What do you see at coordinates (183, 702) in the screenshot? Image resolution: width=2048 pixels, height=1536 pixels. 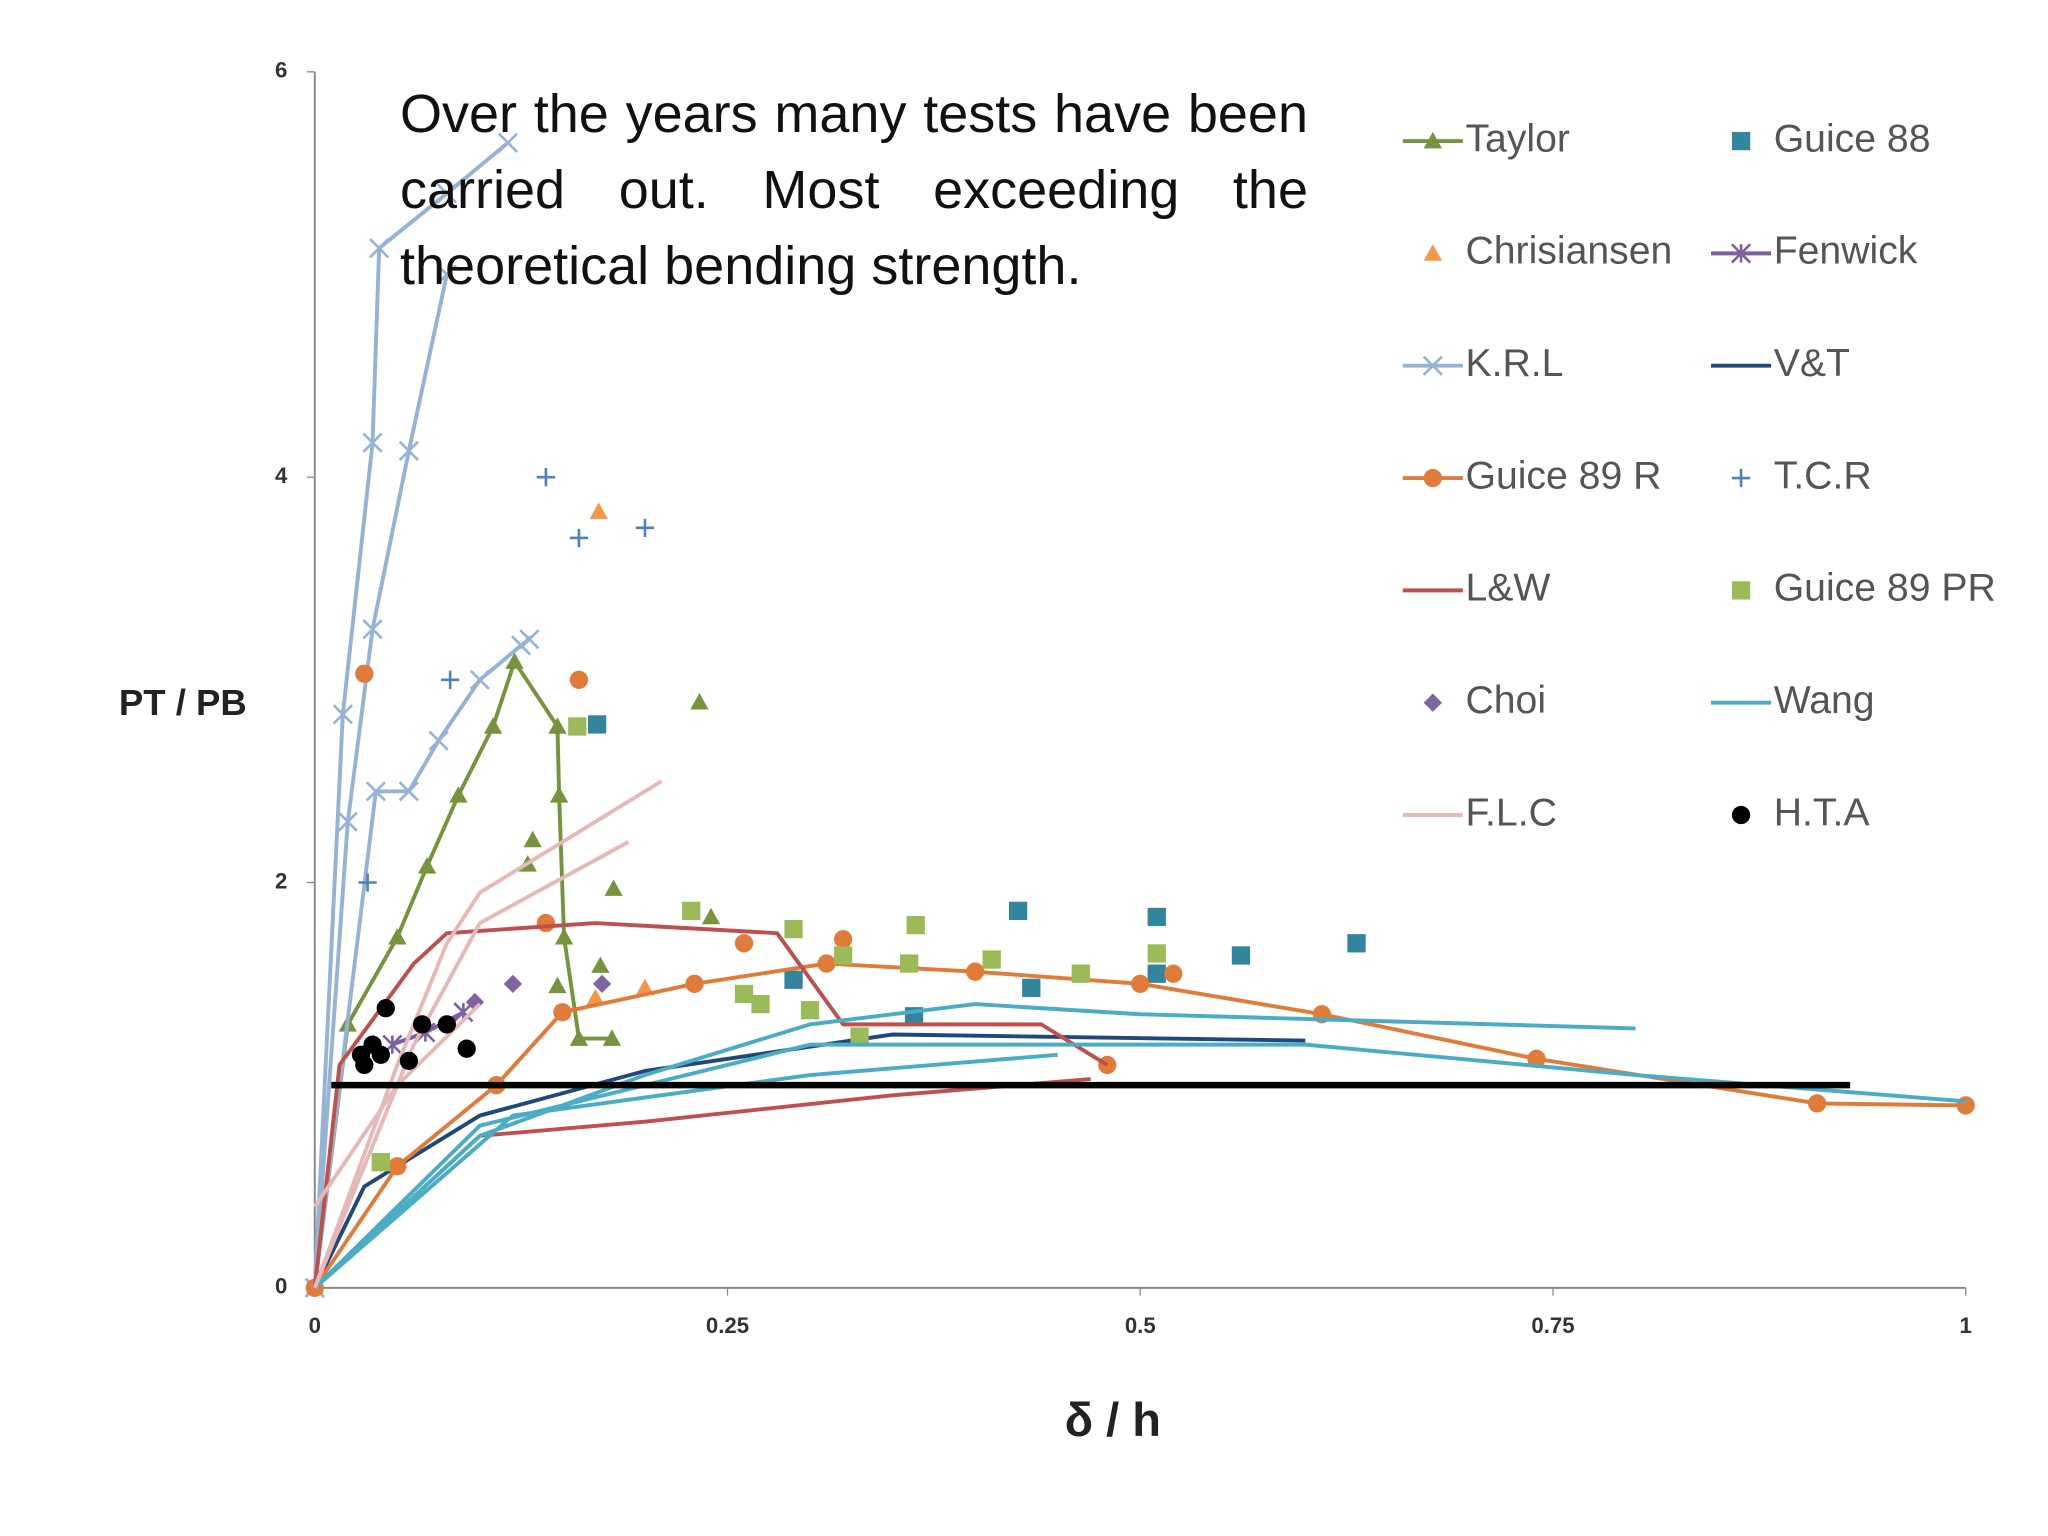 I see `y-axis-label: PT / PB` at bounding box center [183, 702].